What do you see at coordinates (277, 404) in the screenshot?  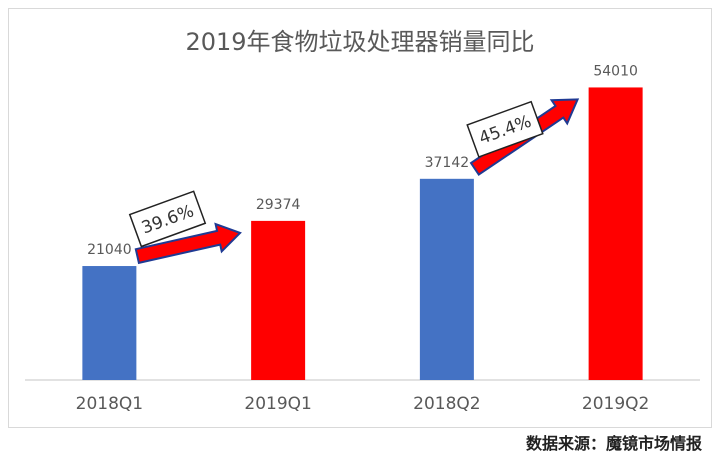 I see `tick-label-2019Q1: 2019Q1` at bounding box center [277, 404].